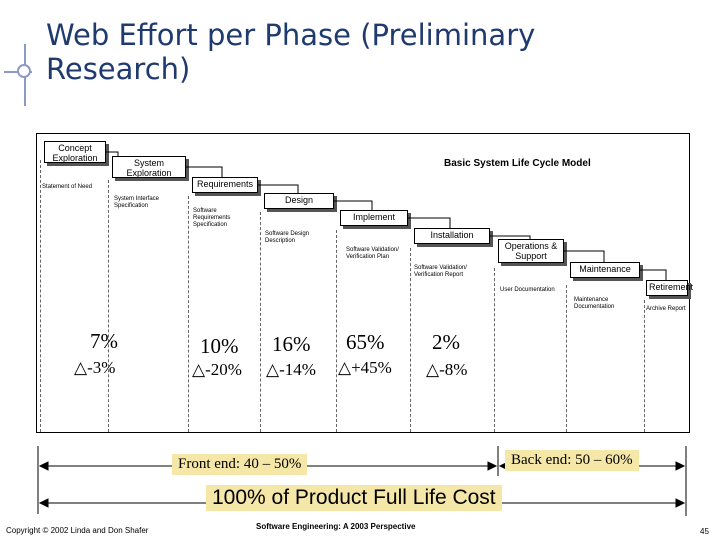 The width and height of the screenshot is (720, 540). I want to click on phase-box-operations-support: Operations & Support, so click(531, 251).